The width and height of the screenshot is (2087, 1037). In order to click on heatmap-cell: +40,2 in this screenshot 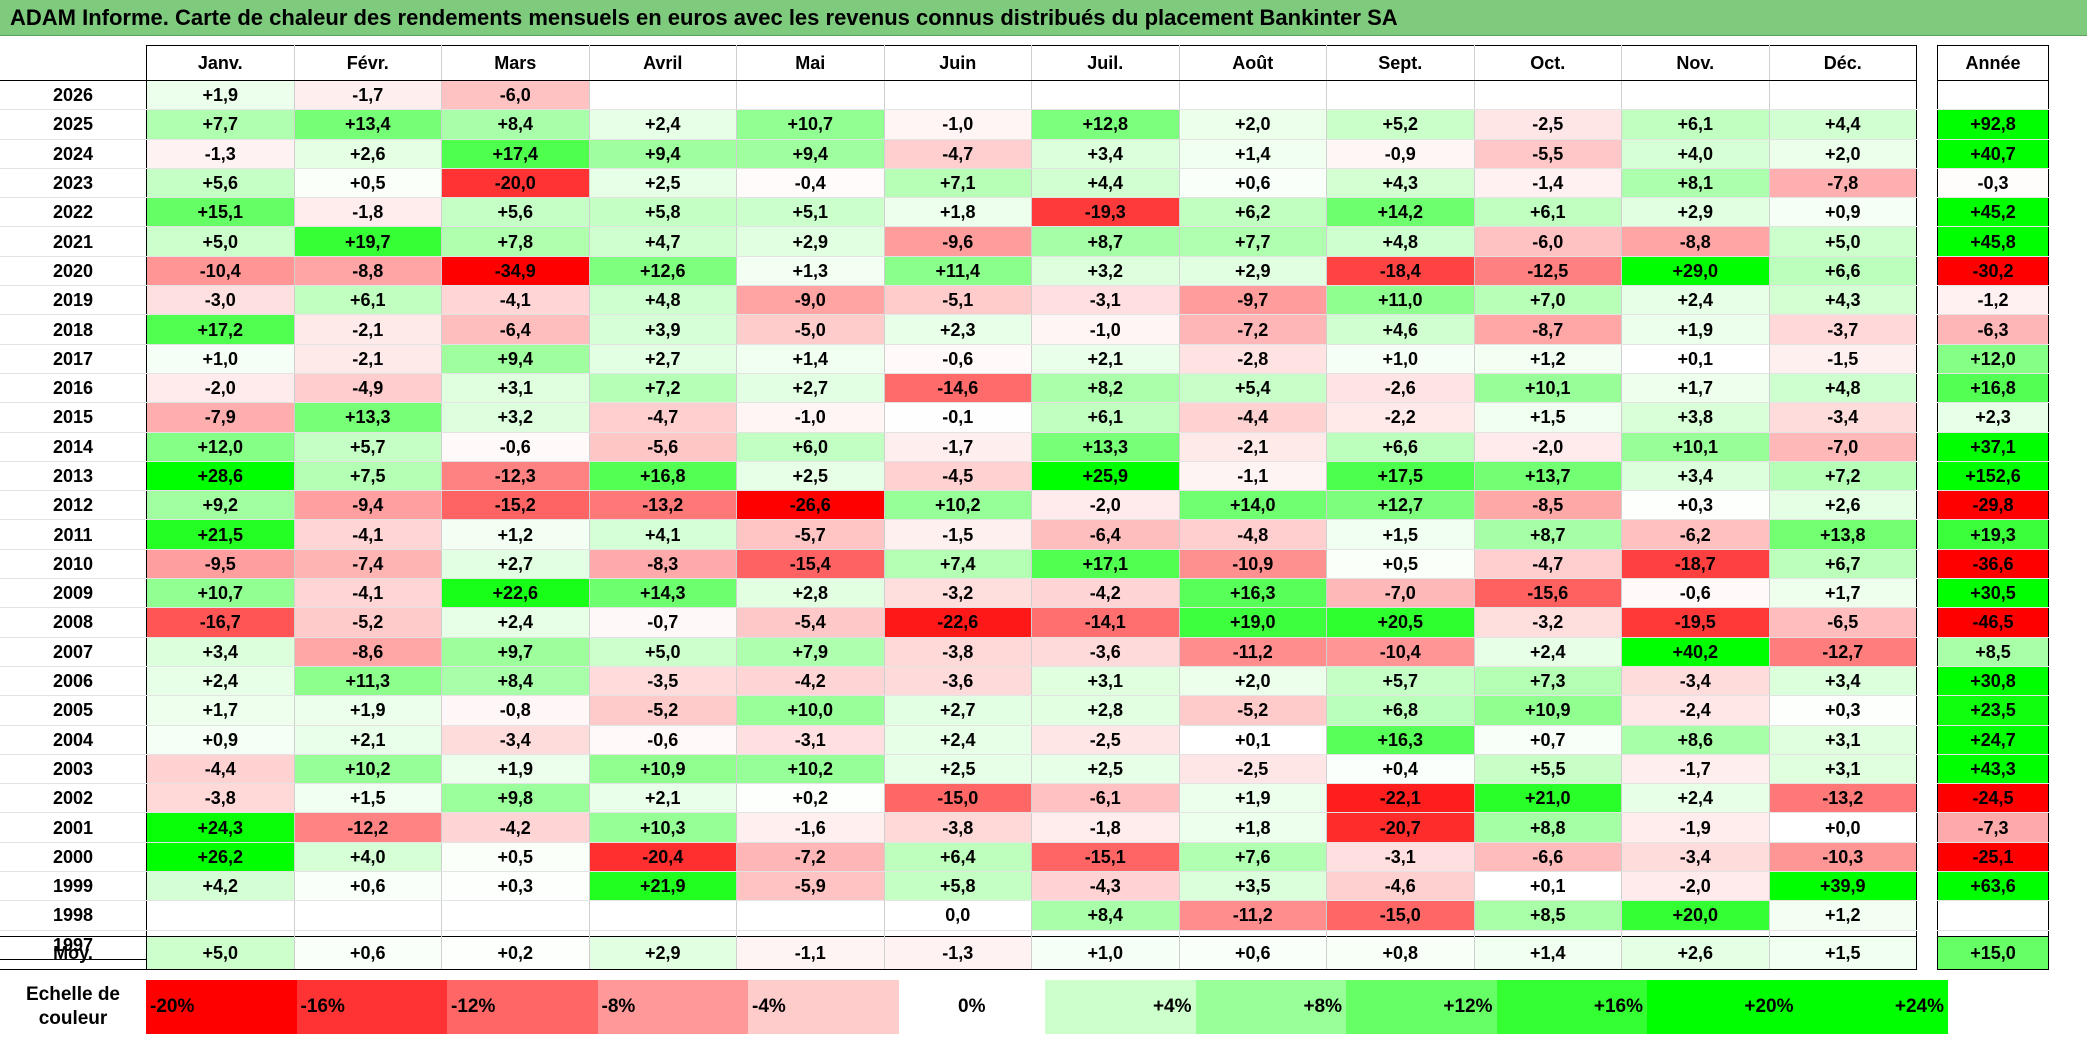, I will do `click(1695, 652)`.